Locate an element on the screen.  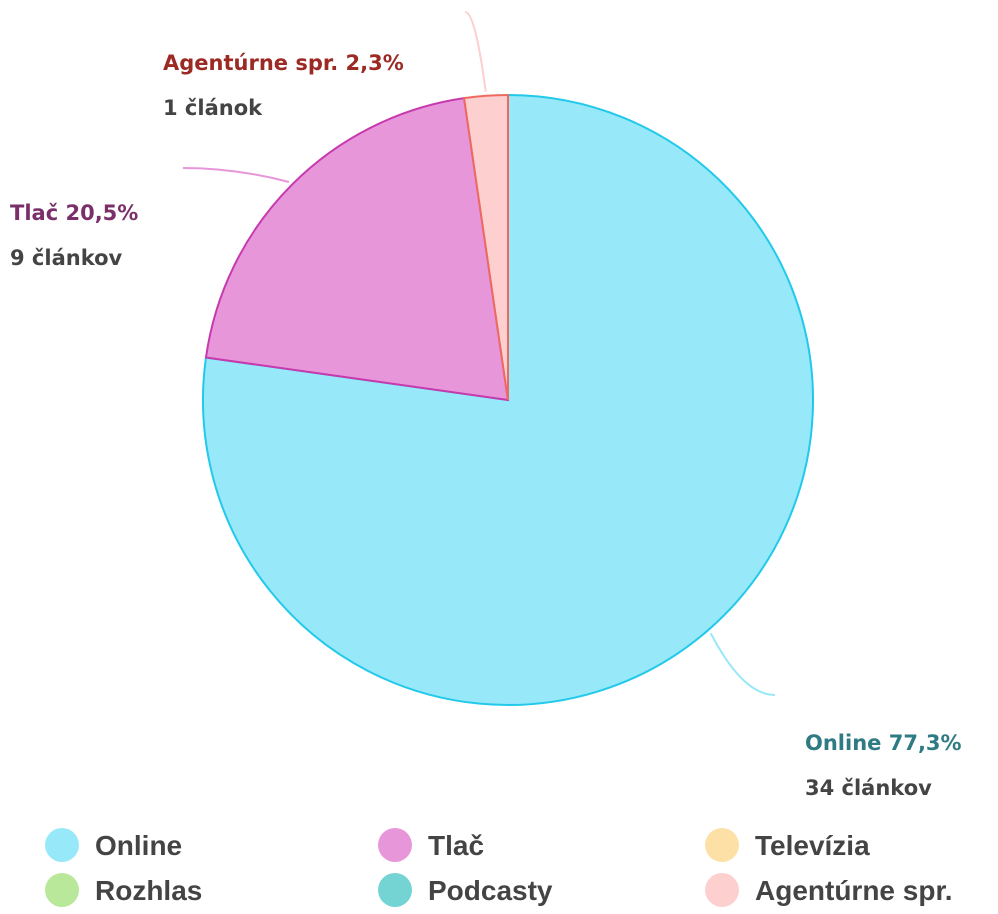
slice-count: 34 článkov is located at coordinates (868, 788).